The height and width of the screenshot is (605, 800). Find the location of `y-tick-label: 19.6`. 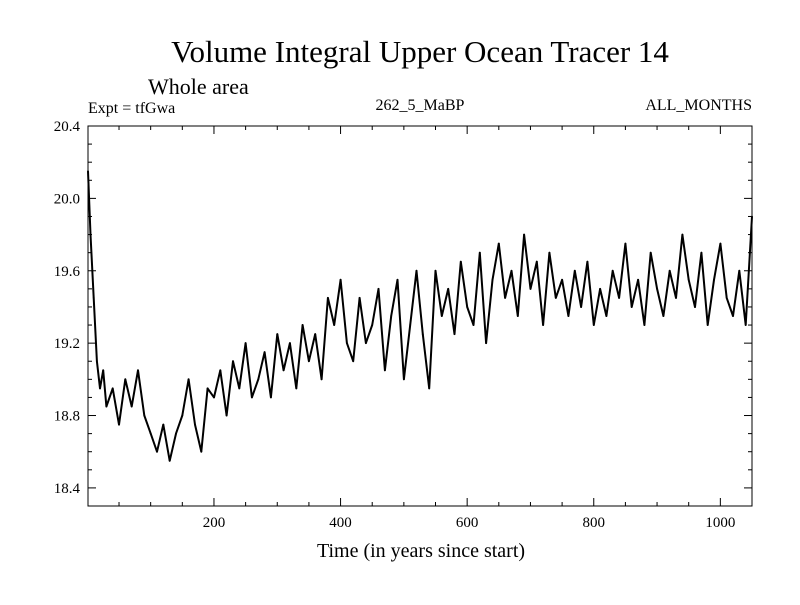

y-tick-label: 19.6 is located at coordinates (67, 272).